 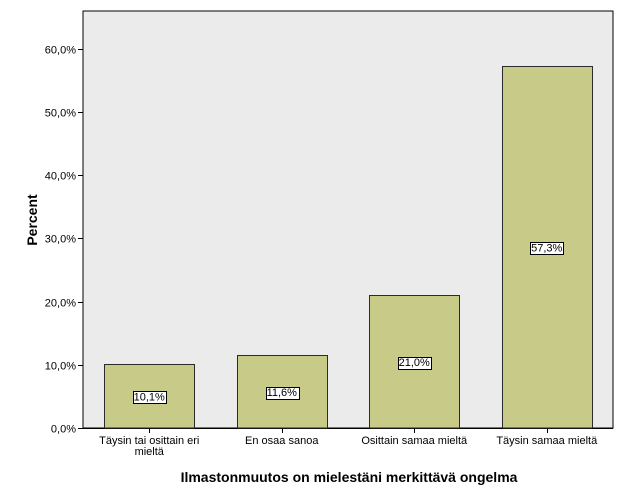 I want to click on x-tick-label: Osittain samaa mieltä, so click(x=414, y=441).